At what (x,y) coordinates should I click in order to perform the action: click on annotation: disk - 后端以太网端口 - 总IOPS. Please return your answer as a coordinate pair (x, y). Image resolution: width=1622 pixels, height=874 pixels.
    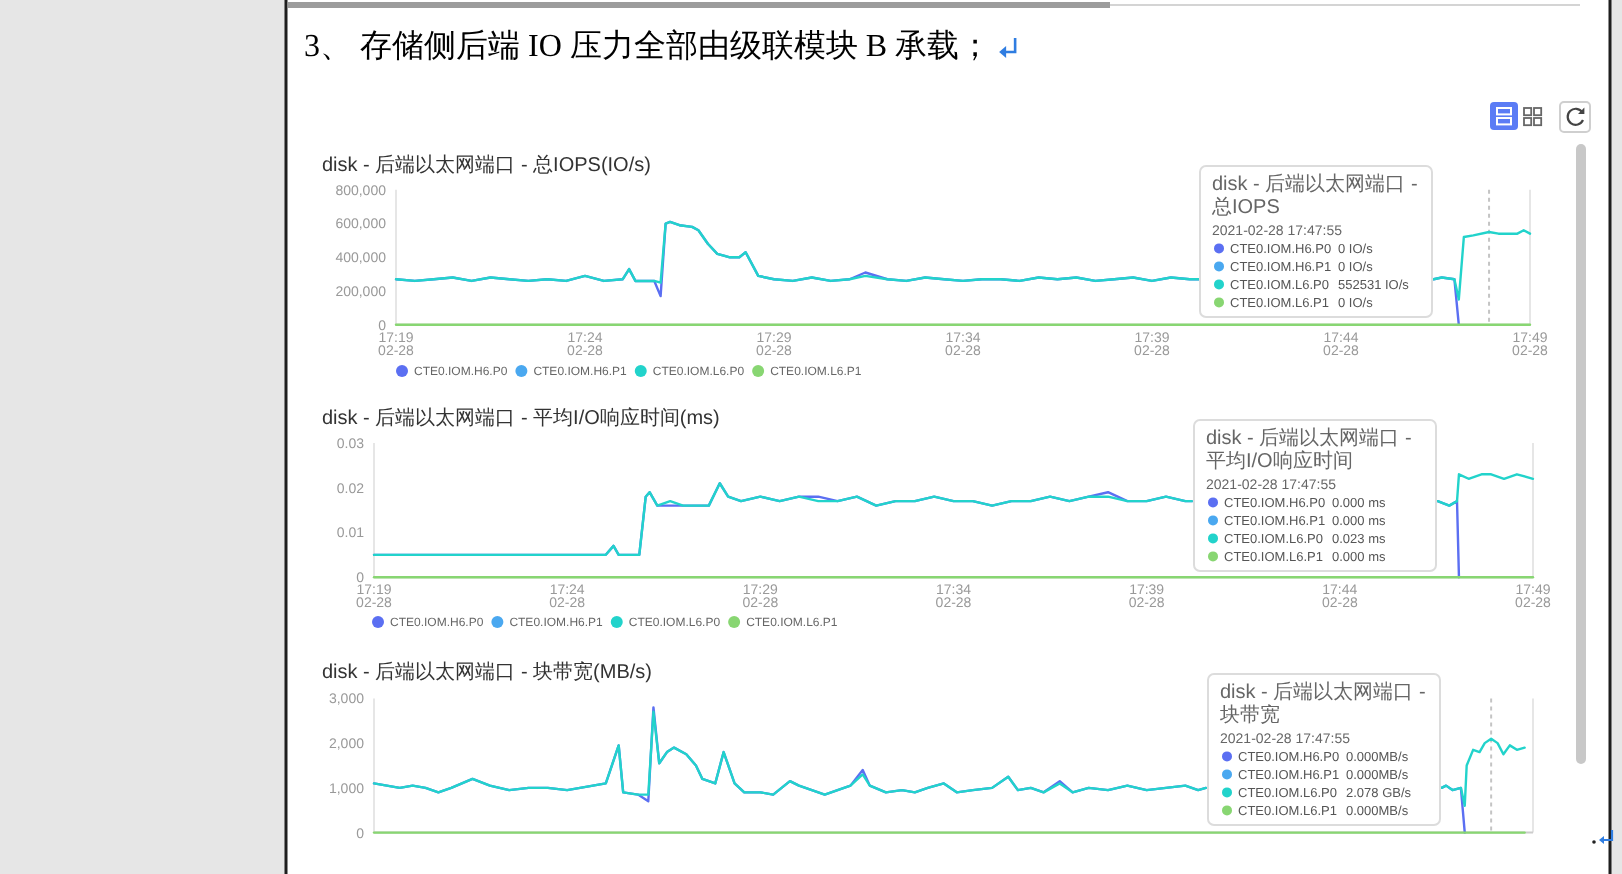
    Looking at the image, I should click on (1314, 195).